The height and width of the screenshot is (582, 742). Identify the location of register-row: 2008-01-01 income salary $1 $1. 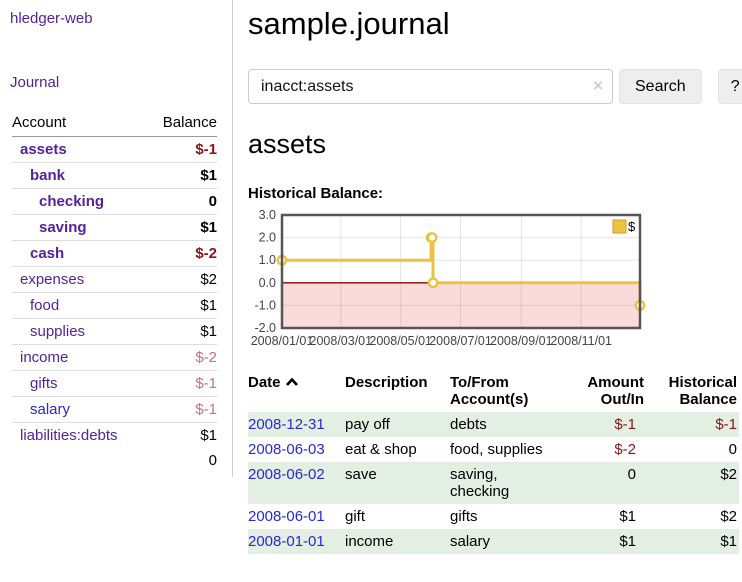
(493, 541).